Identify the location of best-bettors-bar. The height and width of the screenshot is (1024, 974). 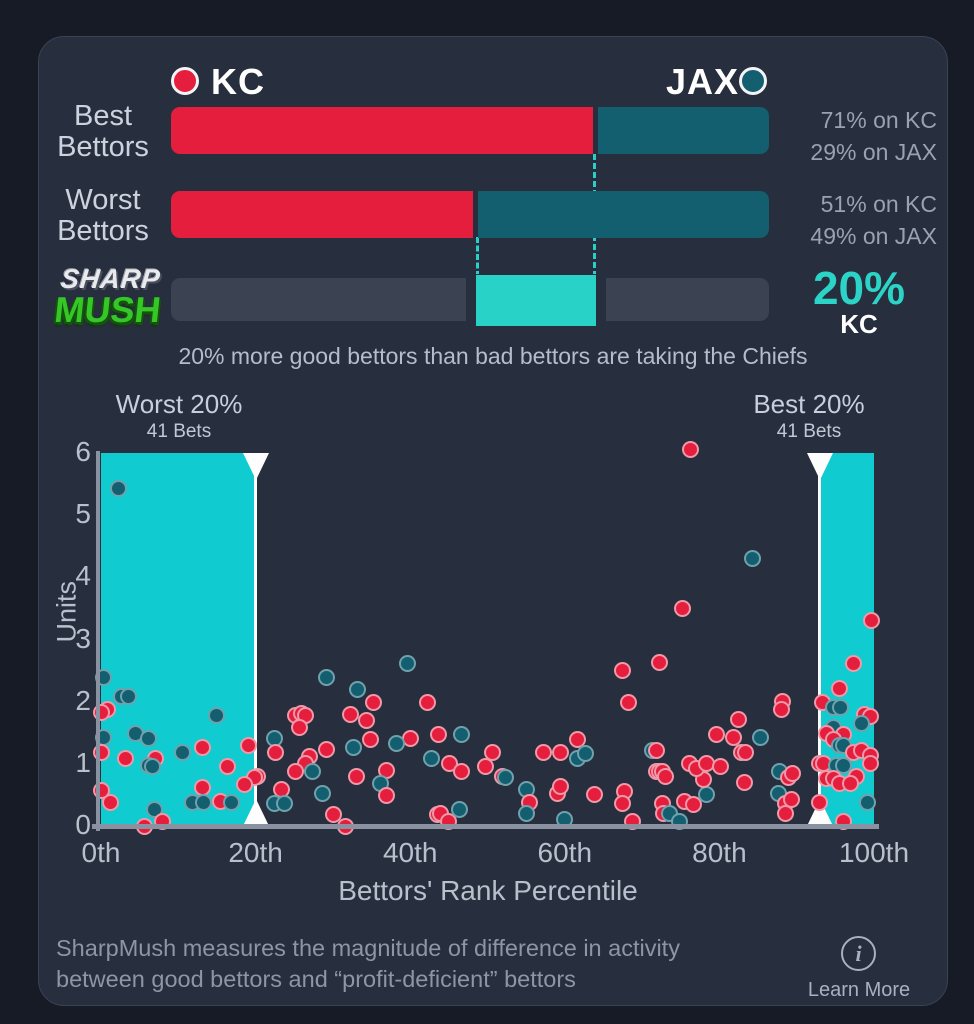
(470, 130).